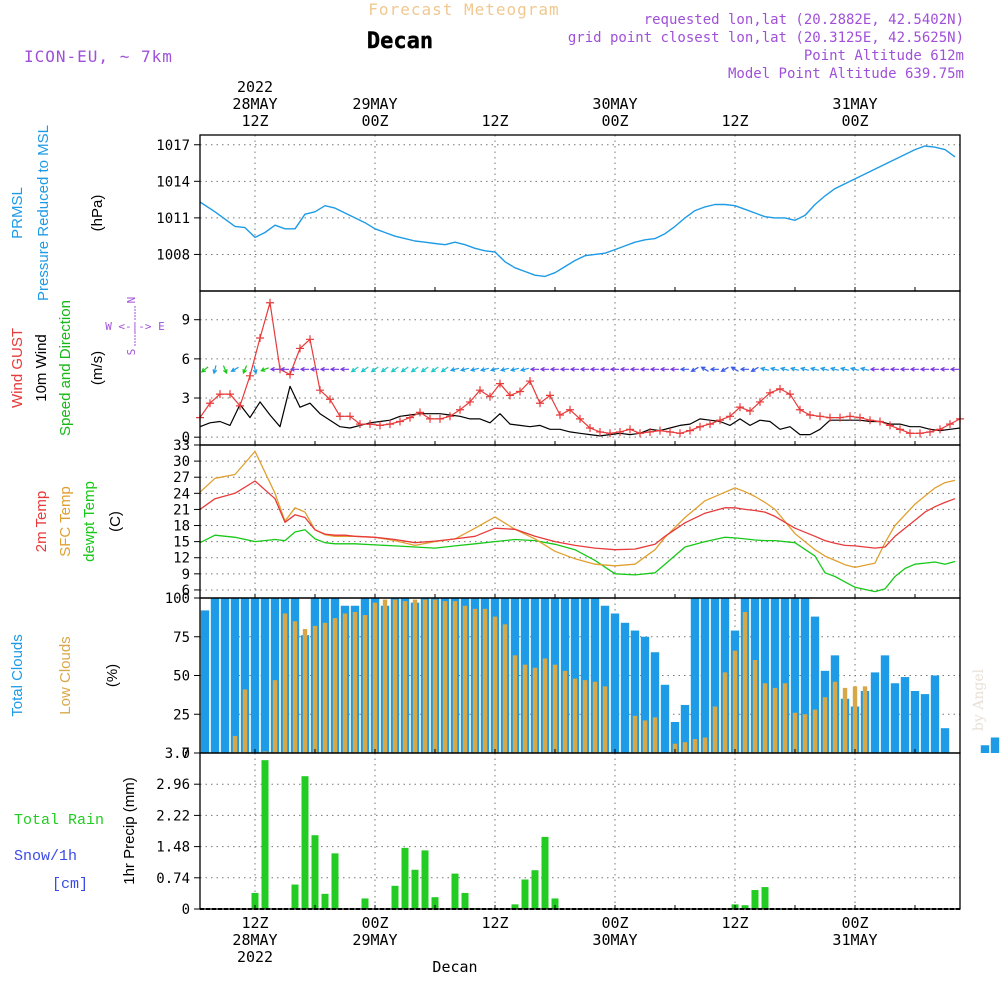 This screenshot has height=1000, width=1000. What do you see at coordinates (577, 561) in the screenshot?
I see `dewpoint-line` at bounding box center [577, 561].